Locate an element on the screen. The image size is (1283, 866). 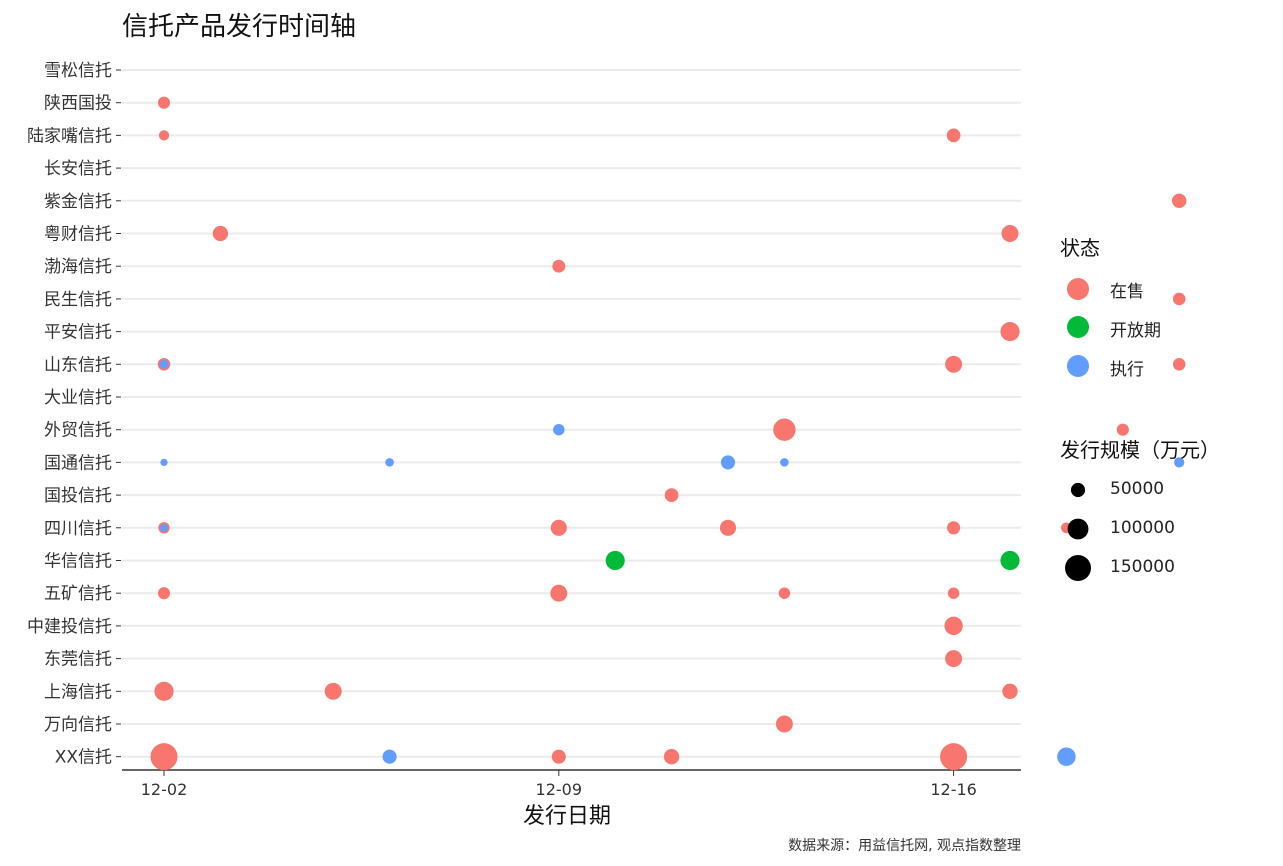
y-tick-label: 雪松信托 is located at coordinates (78, 71).